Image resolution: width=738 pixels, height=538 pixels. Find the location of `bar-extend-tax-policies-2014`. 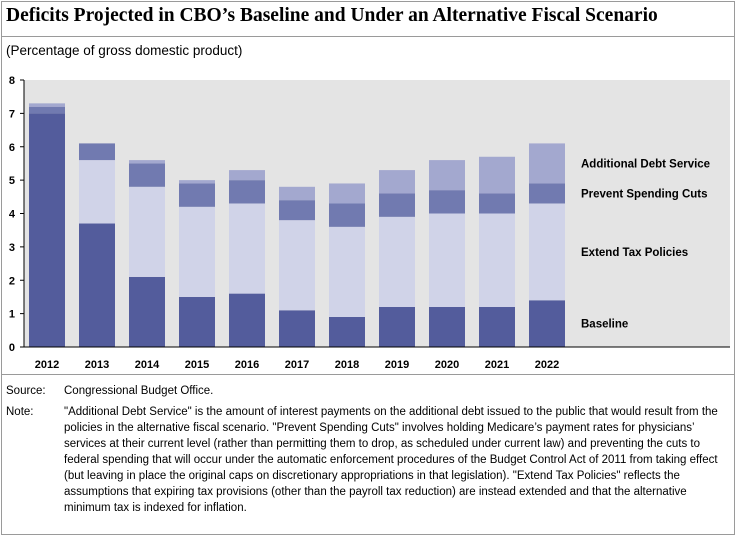

bar-extend-tax-policies-2014 is located at coordinates (147, 231).